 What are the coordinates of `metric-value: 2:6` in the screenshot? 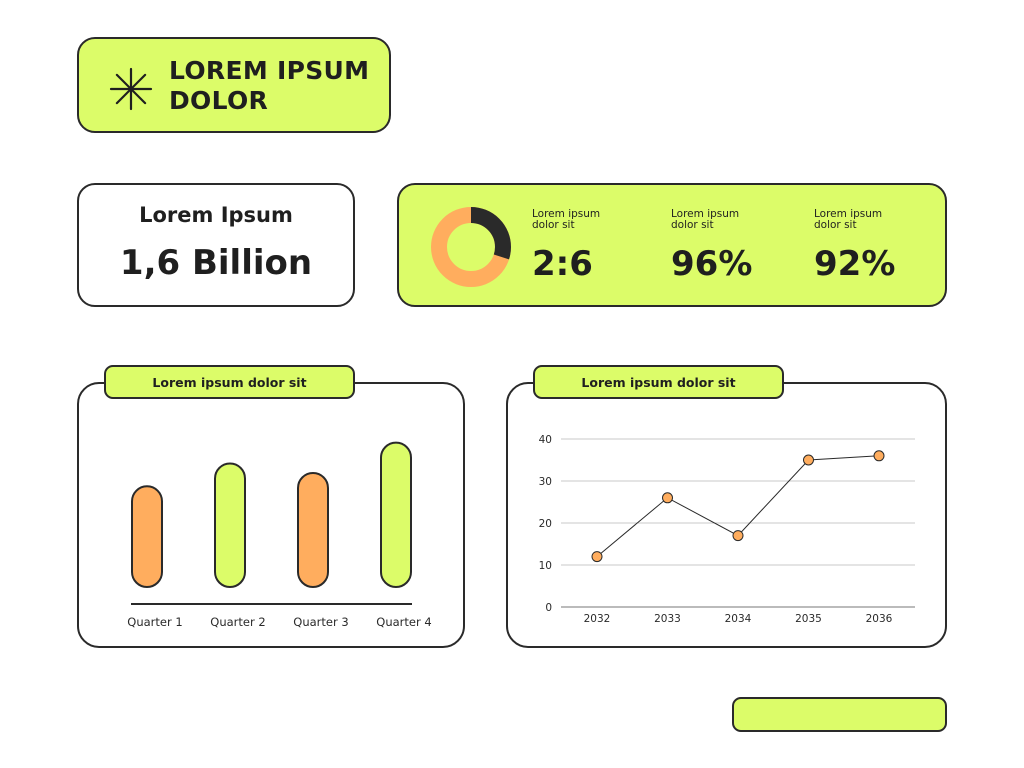 It's located at (562, 264).